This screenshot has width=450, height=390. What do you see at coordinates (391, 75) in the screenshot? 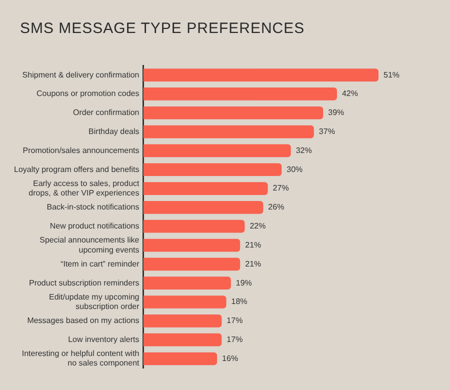
I see `data-label: 51%` at bounding box center [391, 75].